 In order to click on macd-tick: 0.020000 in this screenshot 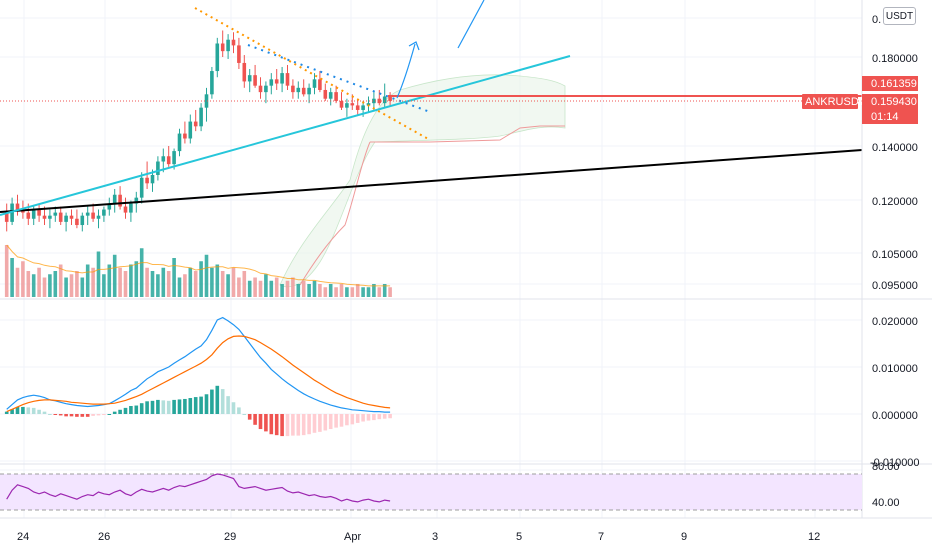, I will do `click(895, 322)`.